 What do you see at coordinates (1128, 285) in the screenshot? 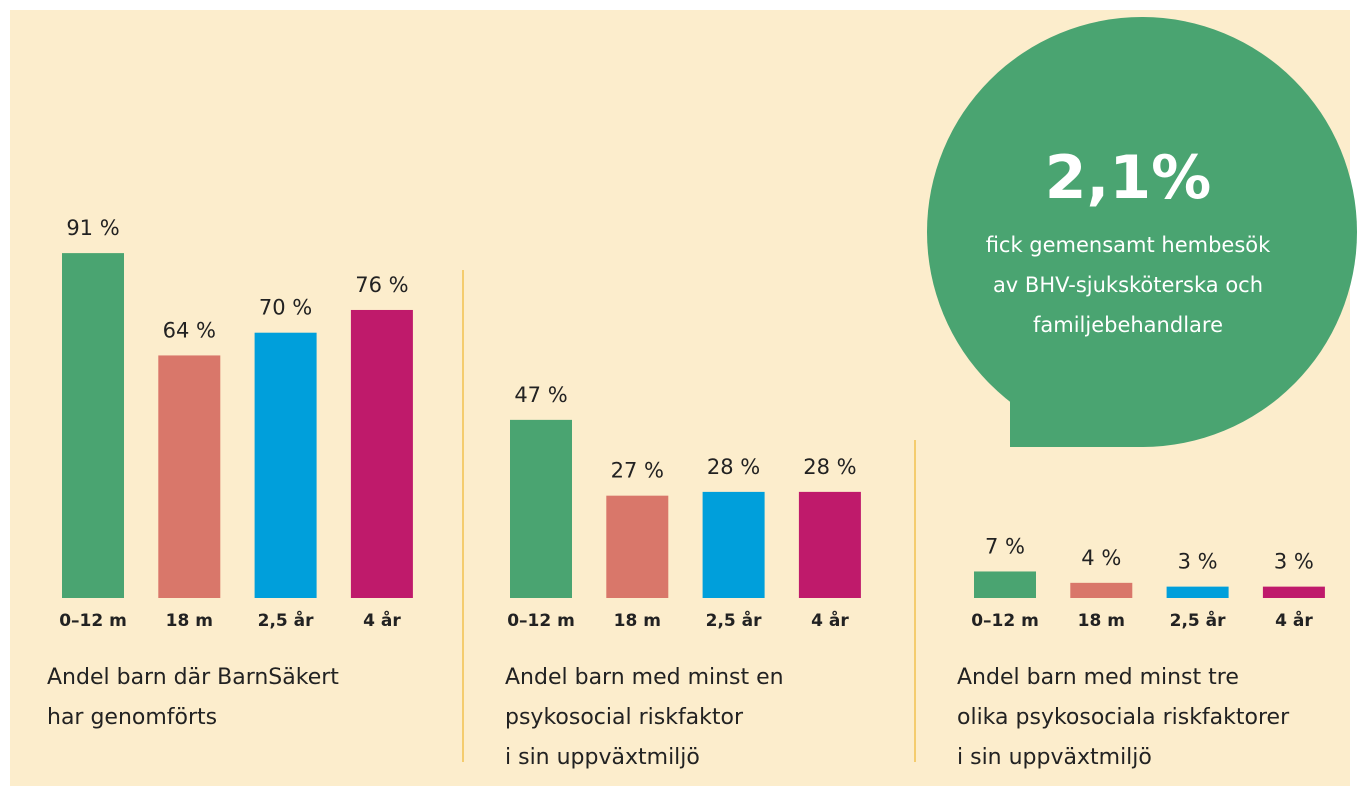
I see `callout-line: av BHV-sjuksköterska och` at bounding box center [1128, 285].